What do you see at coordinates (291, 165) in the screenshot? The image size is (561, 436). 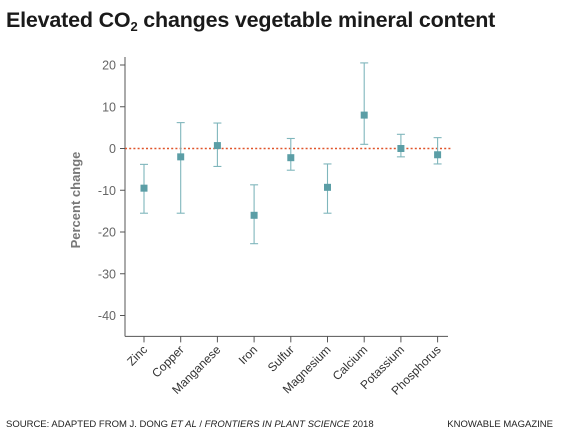 I see `data-points` at bounding box center [291, 165].